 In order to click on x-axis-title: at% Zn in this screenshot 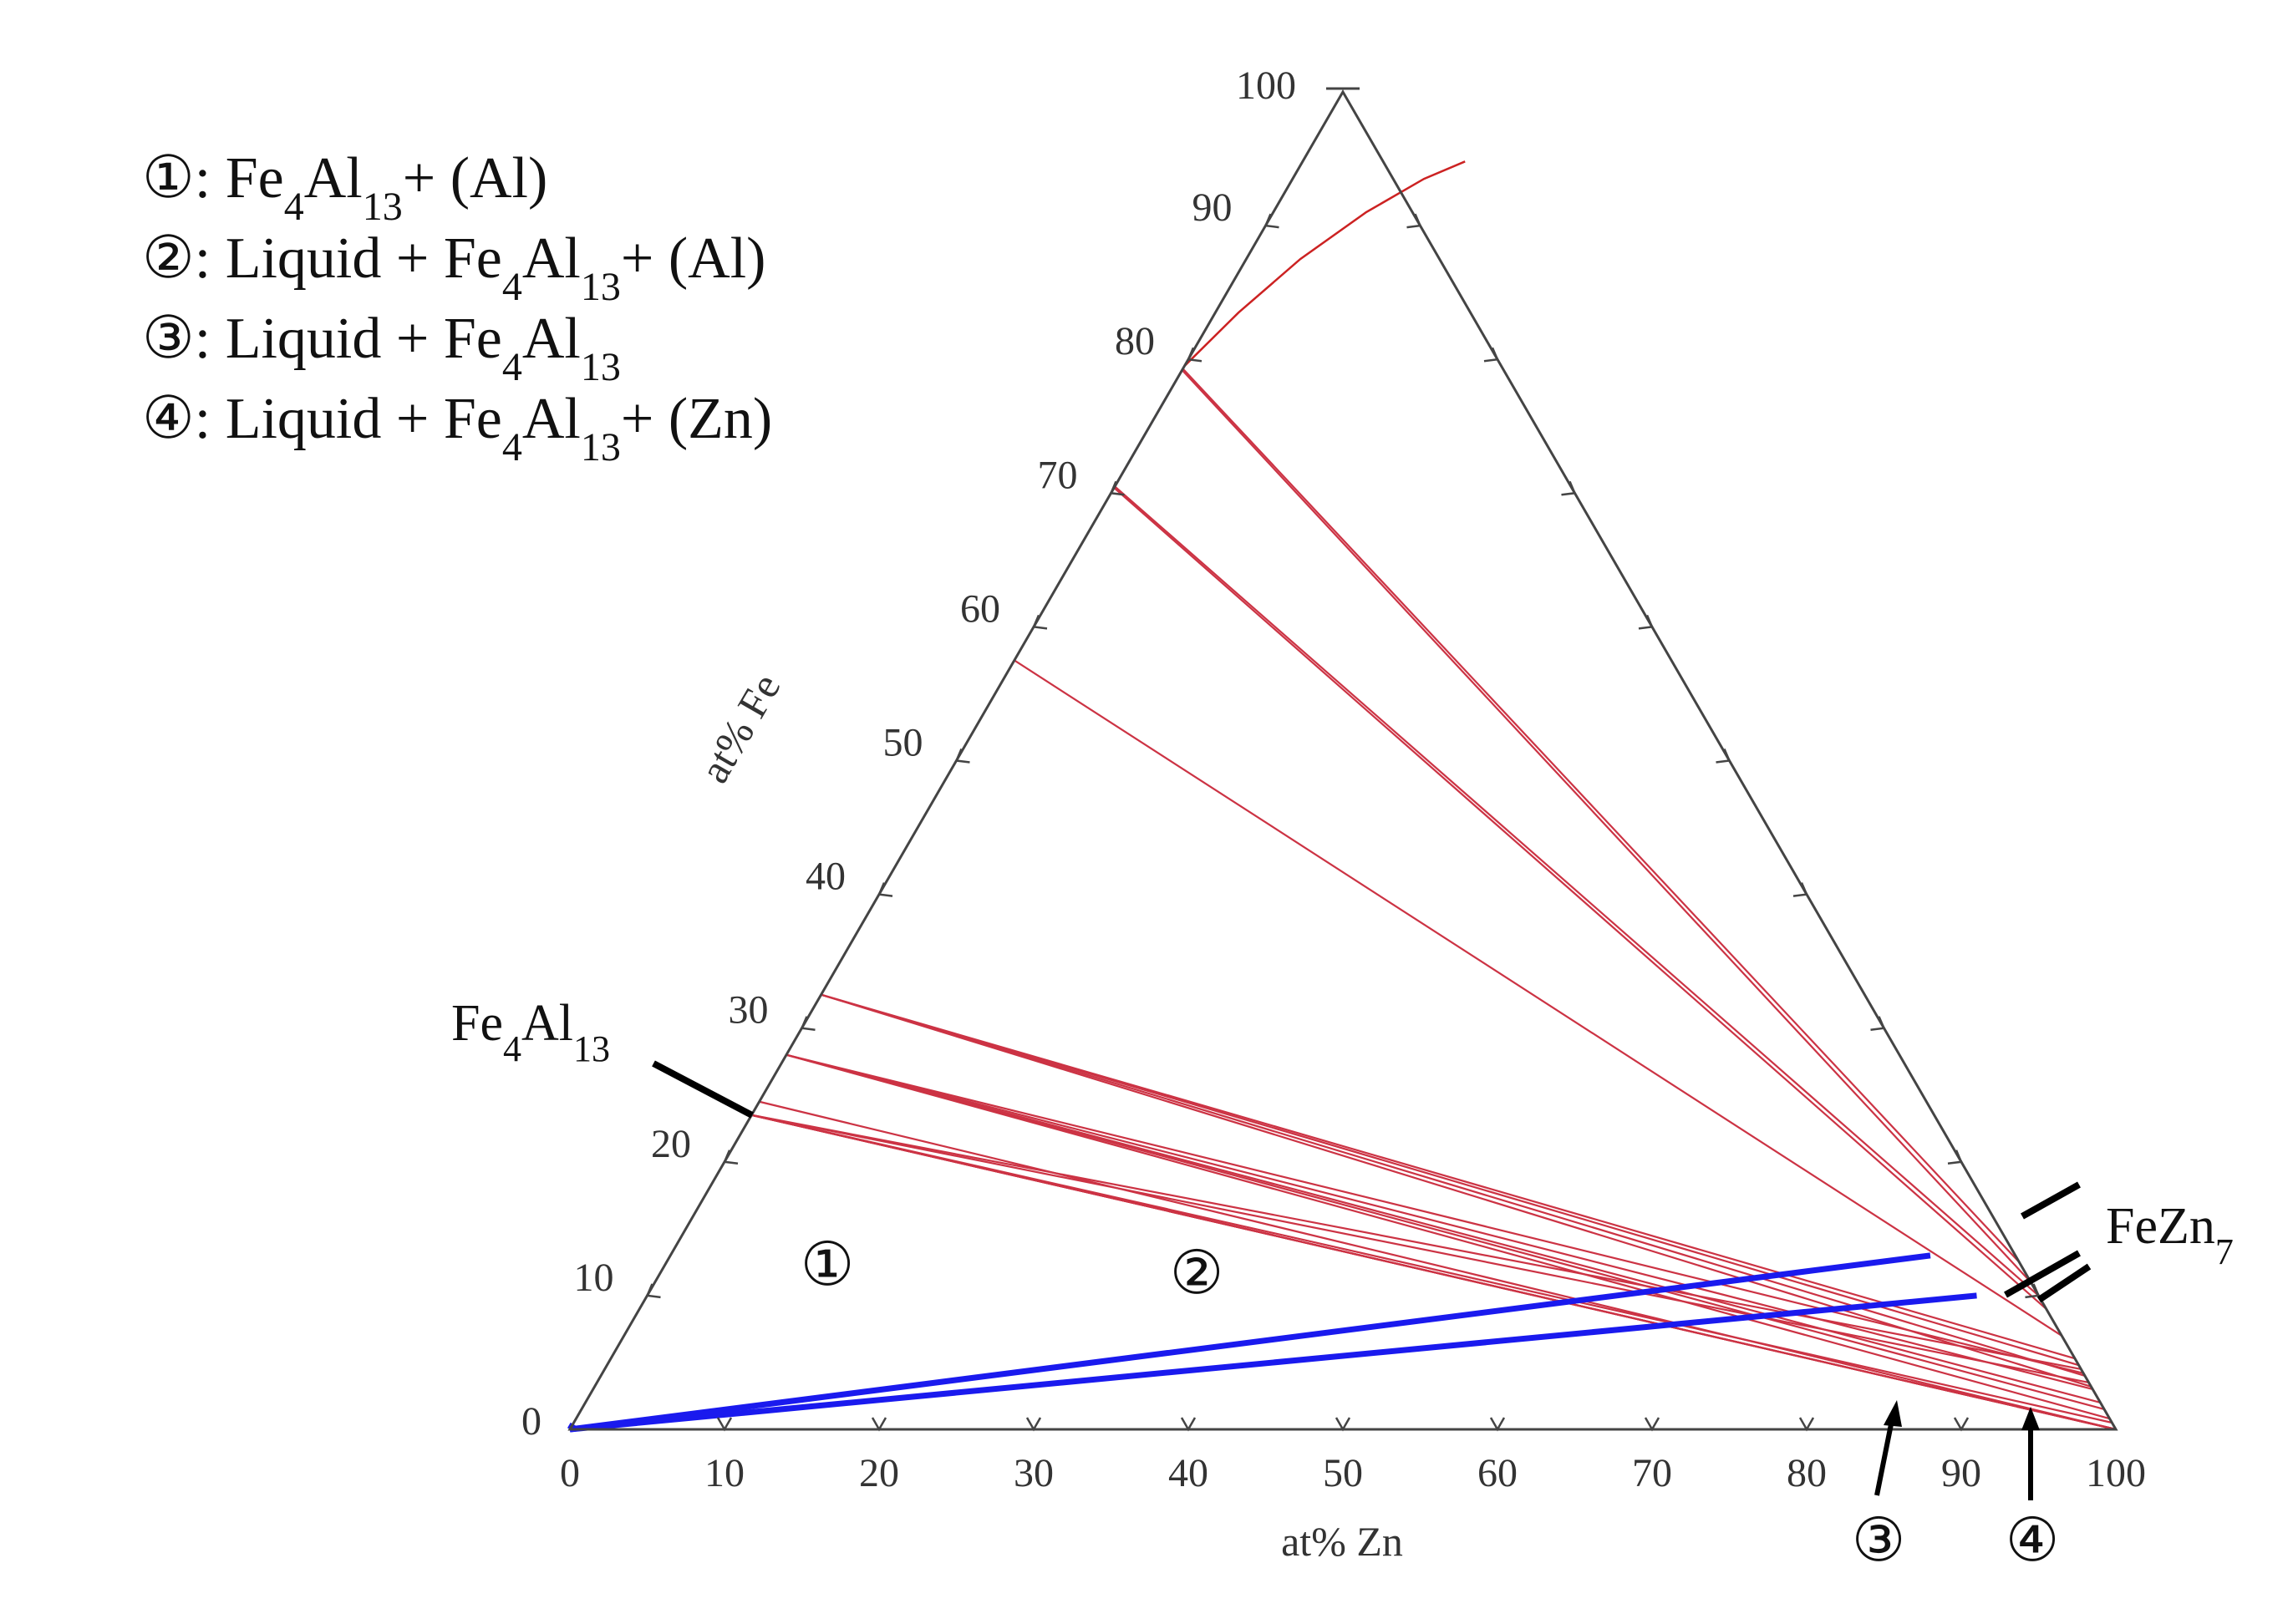, I will do `click(1342, 1541)`.